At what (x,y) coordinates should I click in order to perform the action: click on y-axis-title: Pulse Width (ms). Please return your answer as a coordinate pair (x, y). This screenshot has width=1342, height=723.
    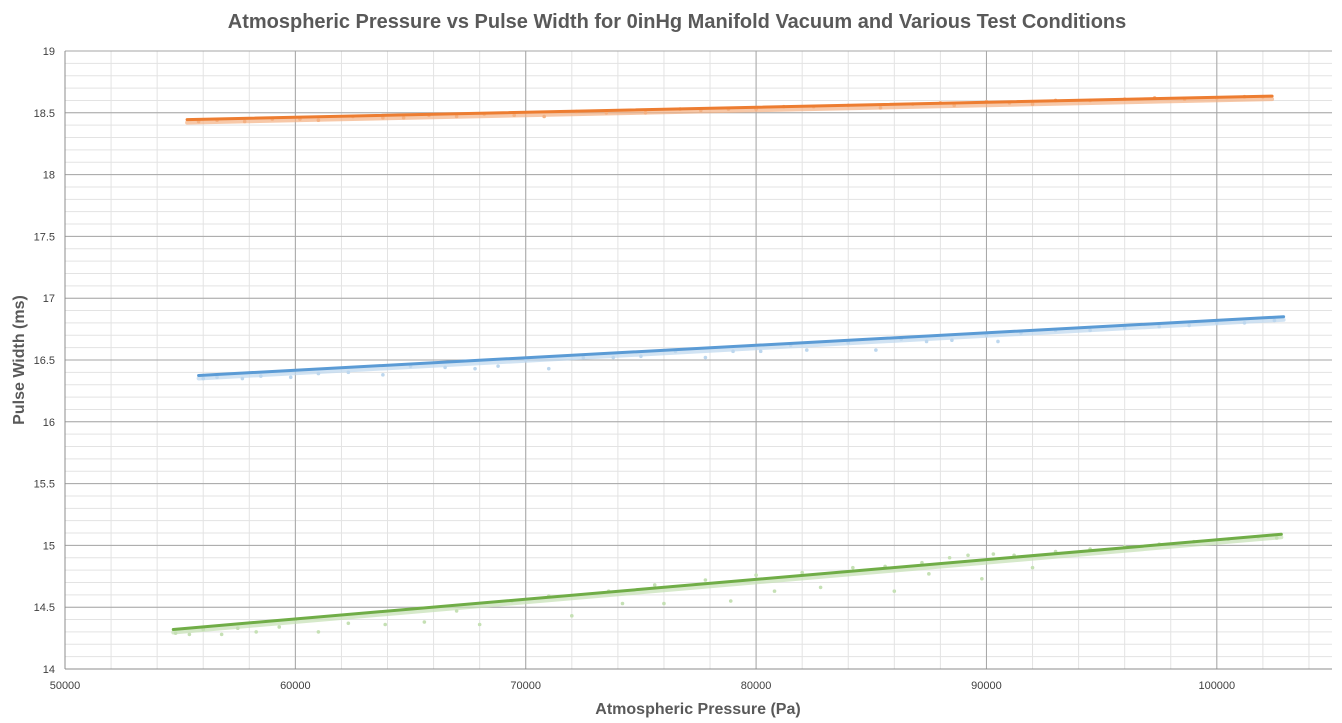
    Looking at the image, I should click on (19, 360).